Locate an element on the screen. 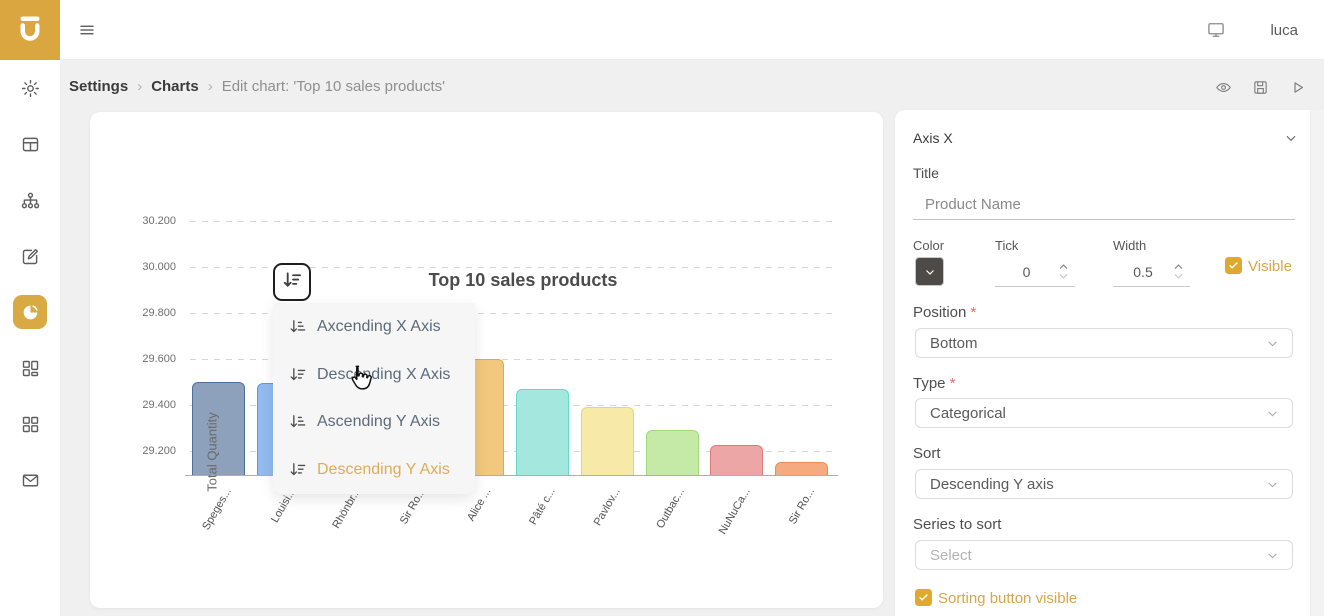  sitemap-icon is located at coordinates (30, 200).